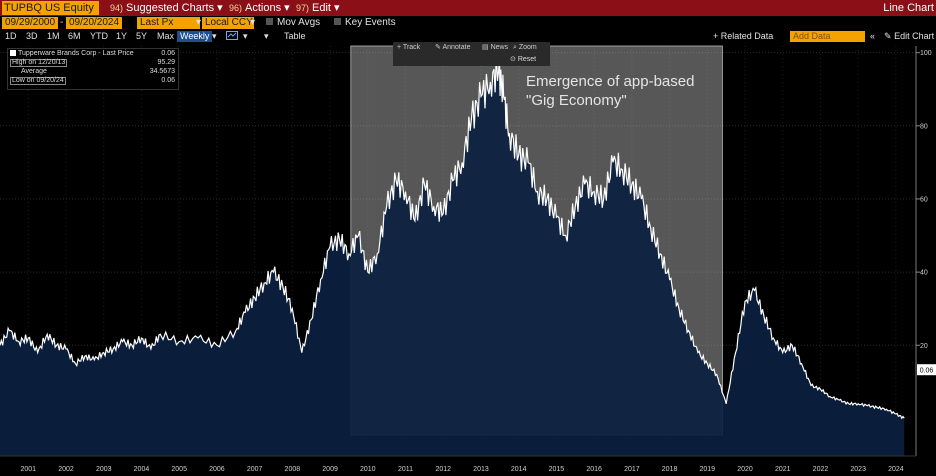 The image size is (936, 476). Describe the element at coordinates (399, 47) in the screenshot. I see `crosshair-icon: +` at that location.